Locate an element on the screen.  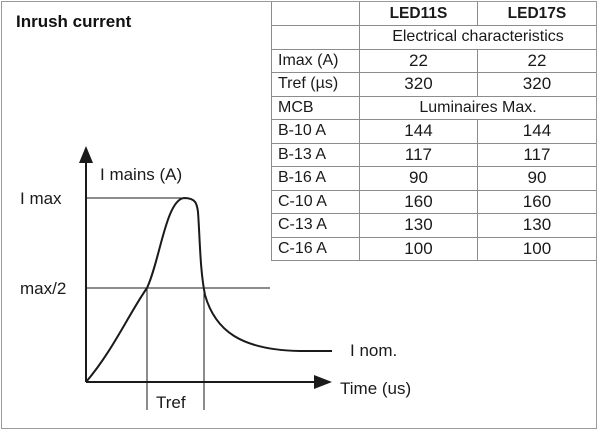
table-row: Tref (µs) 320 320 is located at coordinates (433, 84).